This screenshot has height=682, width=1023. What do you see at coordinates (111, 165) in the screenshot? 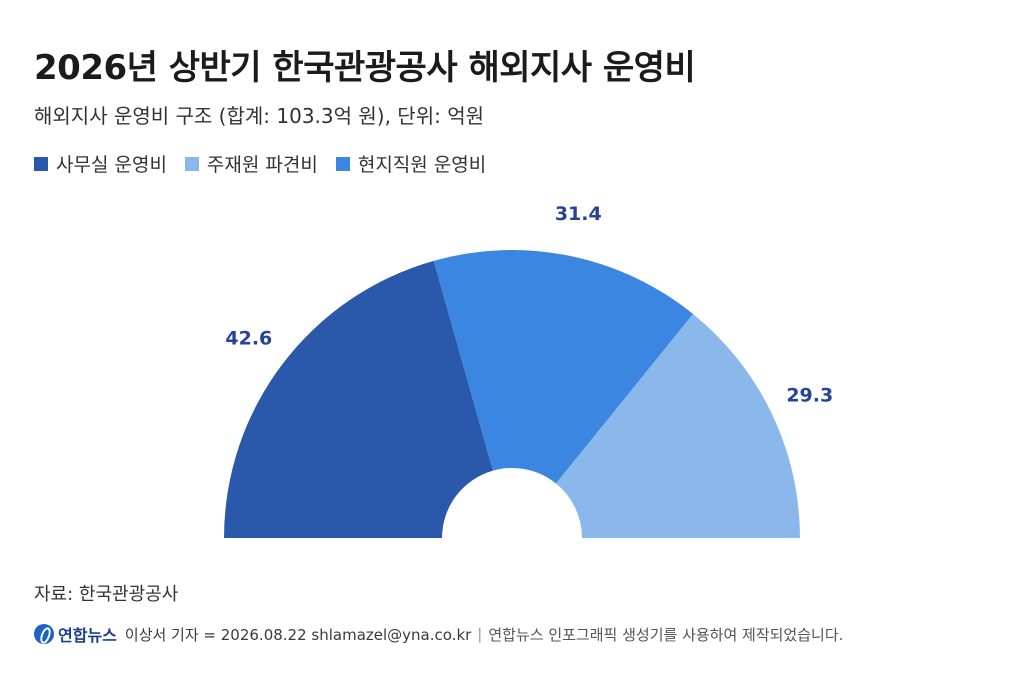
I see `legend-label-office: 사무실 운영비` at bounding box center [111, 165].